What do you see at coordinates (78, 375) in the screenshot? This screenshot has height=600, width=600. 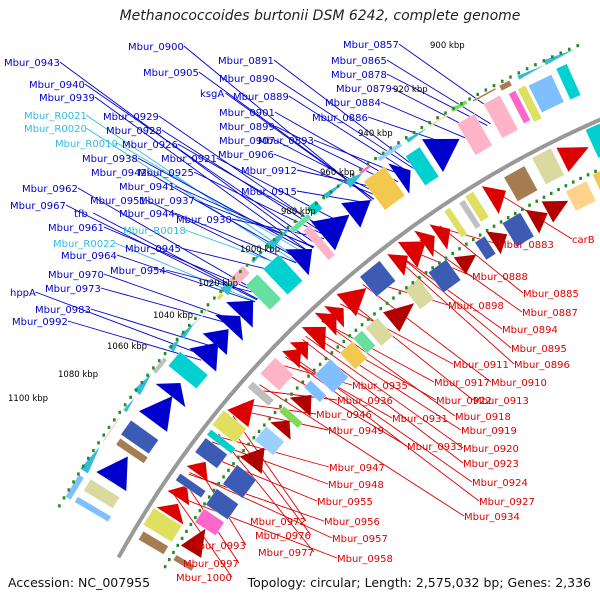 I see `kbp-tick-label: 1080 kbp` at bounding box center [78, 375].